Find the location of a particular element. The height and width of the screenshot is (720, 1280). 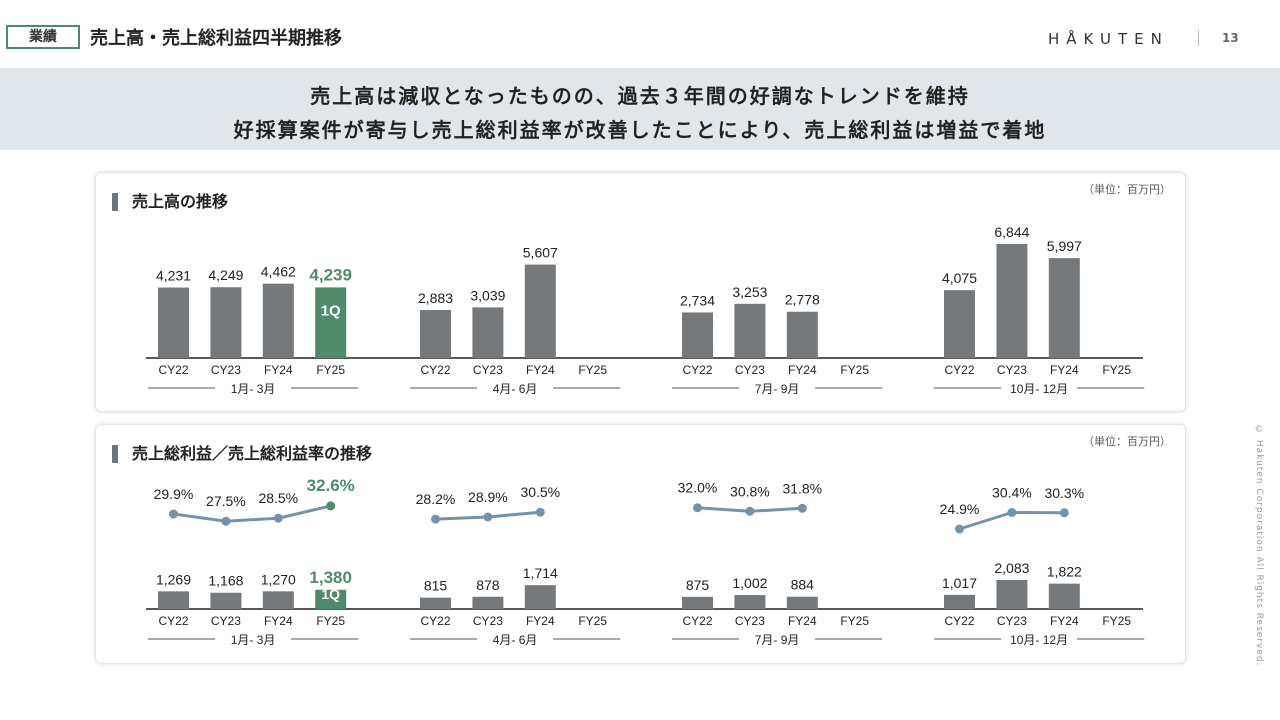

bar-value-label: 1,380 is located at coordinates (330, 577).